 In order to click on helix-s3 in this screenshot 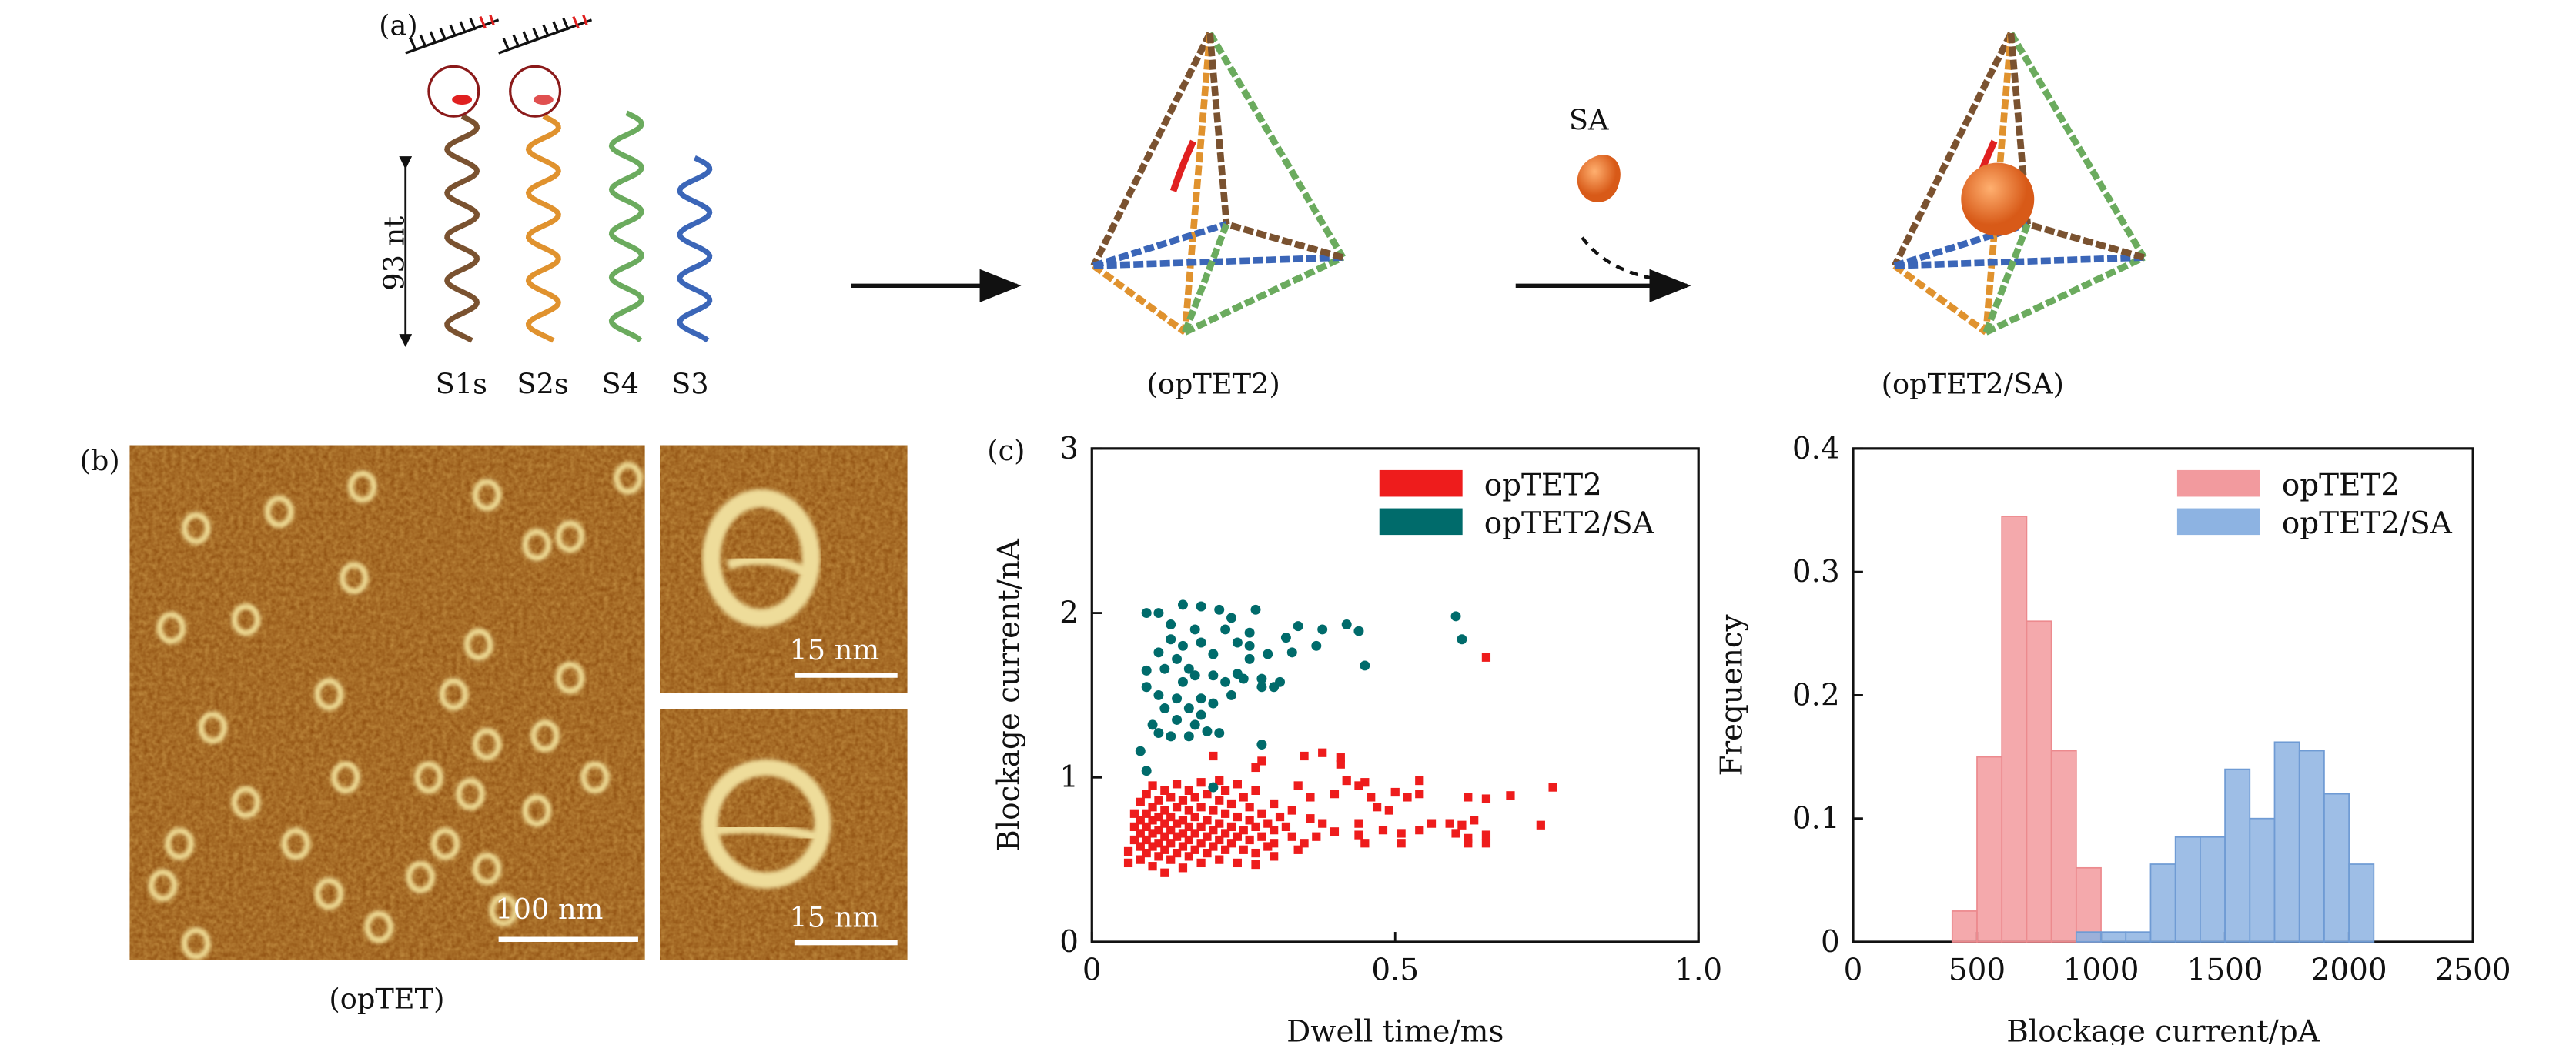, I will do `click(695, 249)`.